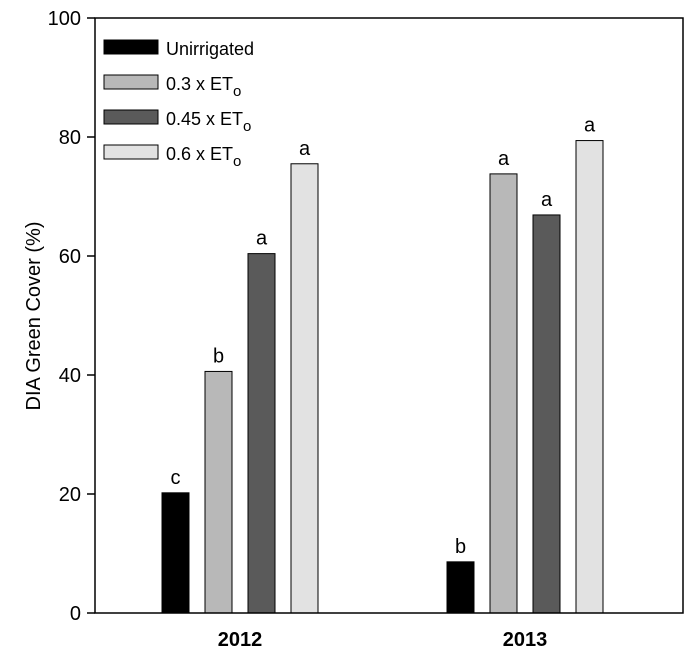 This screenshot has height=656, width=686. I want to click on y-tick-label: 40, so click(70, 376).